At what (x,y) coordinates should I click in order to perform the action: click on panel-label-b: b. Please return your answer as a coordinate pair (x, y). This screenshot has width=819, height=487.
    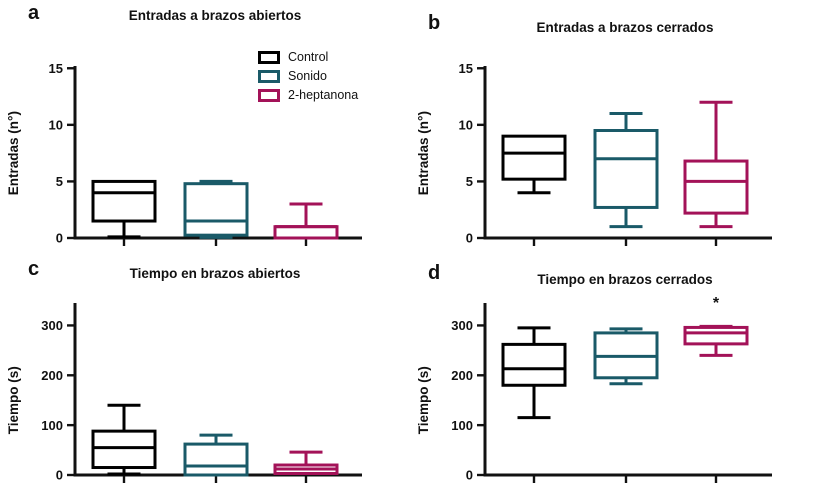
    Looking at the image, I should click on (434, 23).